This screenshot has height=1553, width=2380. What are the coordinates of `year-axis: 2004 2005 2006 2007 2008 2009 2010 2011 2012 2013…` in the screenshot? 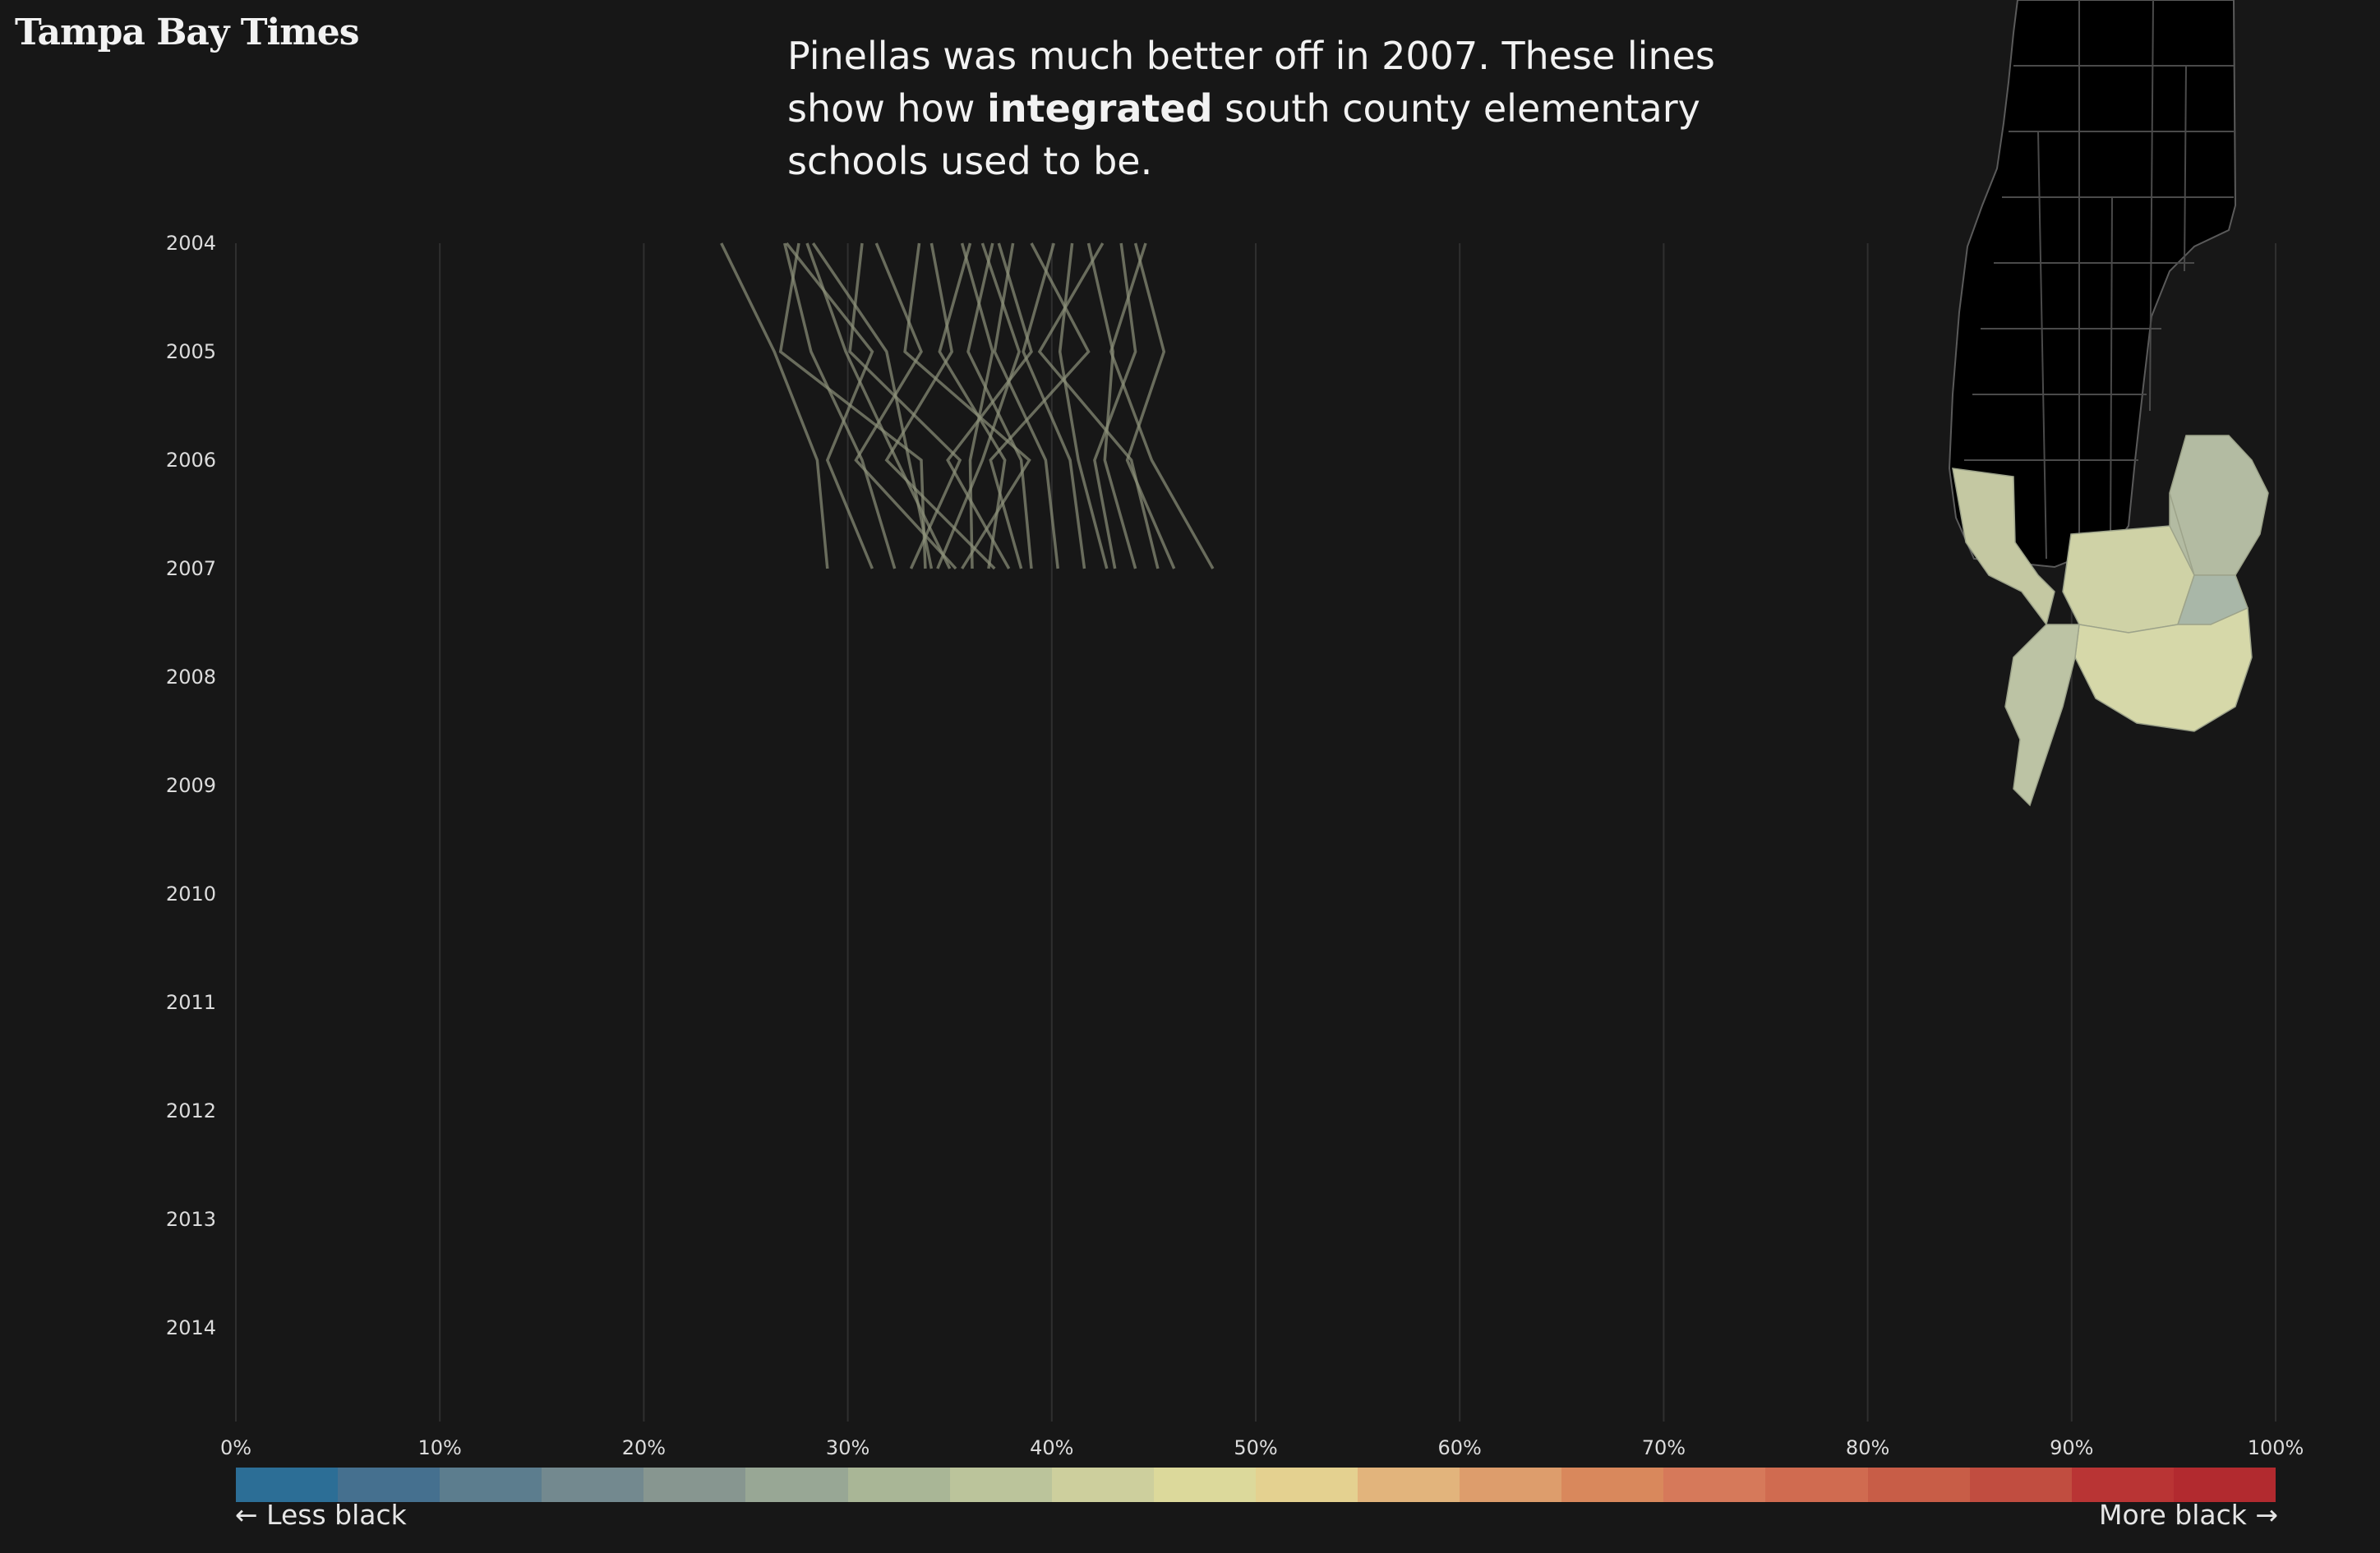 It's located at (191, 785).